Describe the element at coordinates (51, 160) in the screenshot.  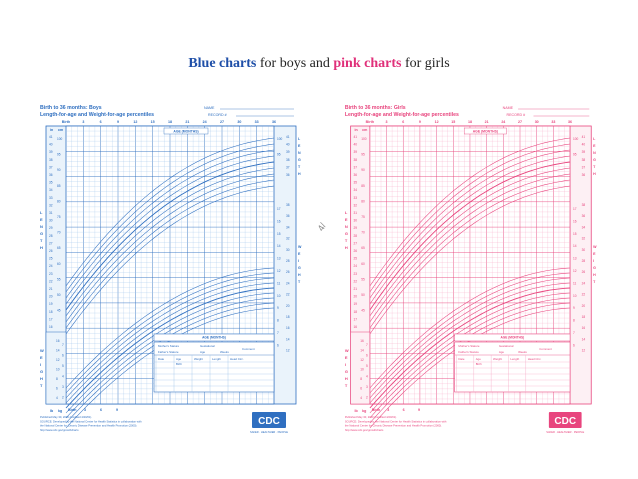
I see `length-in-tick: 38` at that location.